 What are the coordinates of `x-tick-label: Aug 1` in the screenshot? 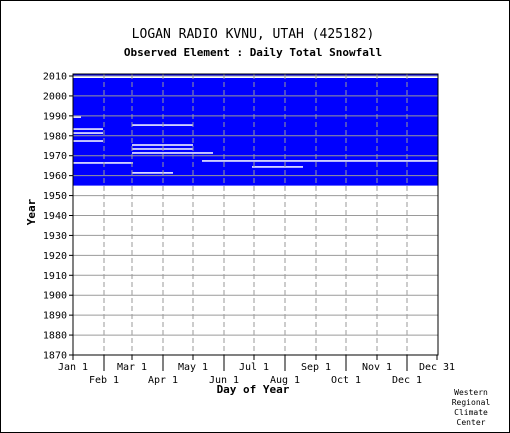 It's located at (285, 380).